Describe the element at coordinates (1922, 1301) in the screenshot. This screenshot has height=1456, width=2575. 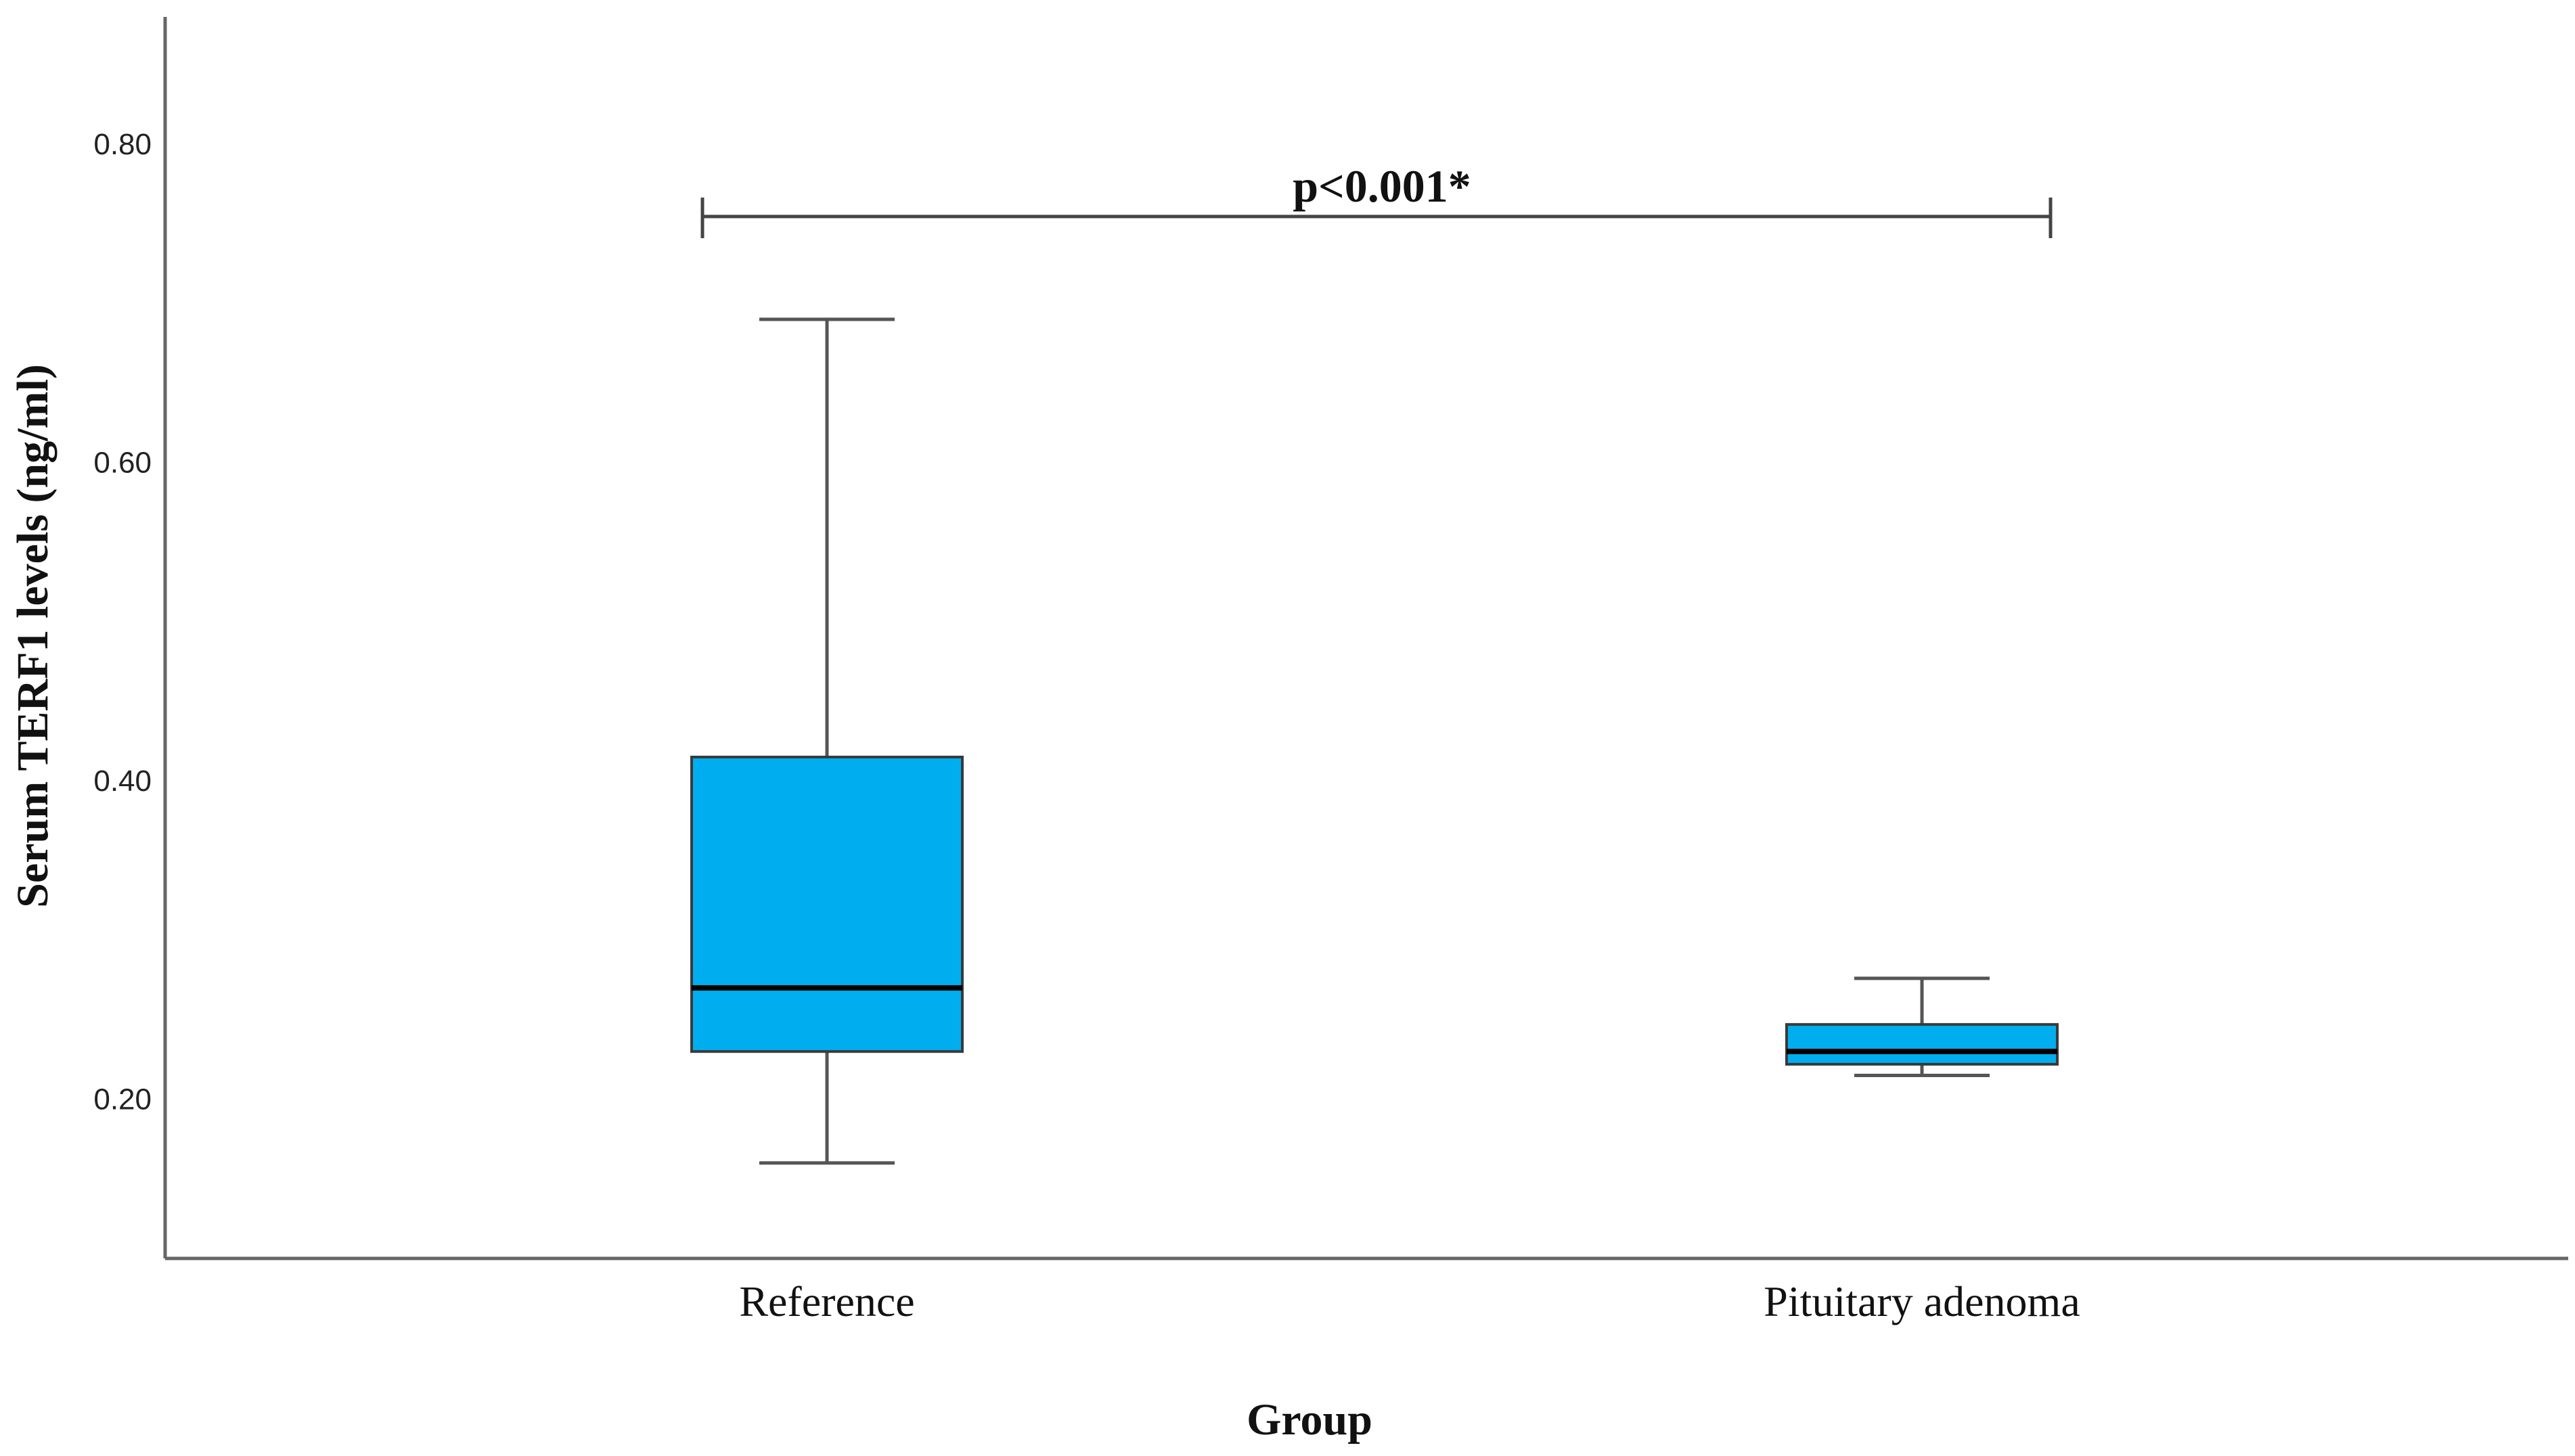
I see `x-category-label: Pituitary adenoma` at that location.